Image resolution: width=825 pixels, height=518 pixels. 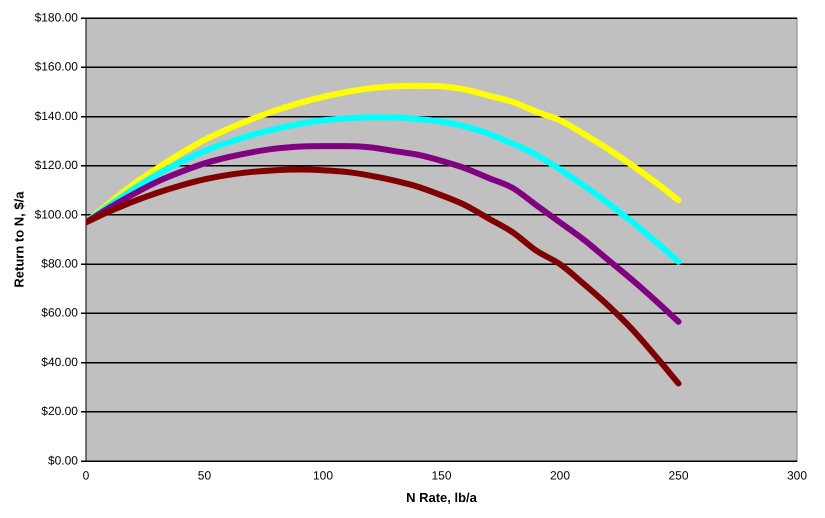 I want to click on x-tick-label: 300, so click(x=797, y=475).